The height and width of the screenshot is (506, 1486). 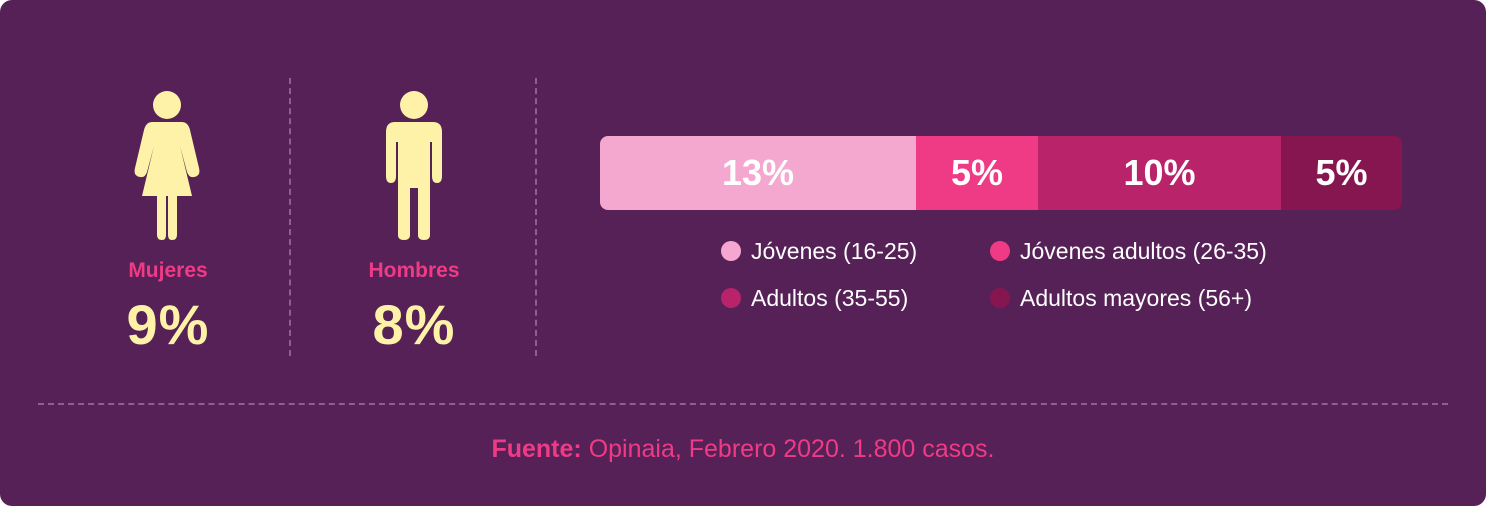 I want to click on segment-jovenes-adultos: 5%, so click(x=977, y=173).